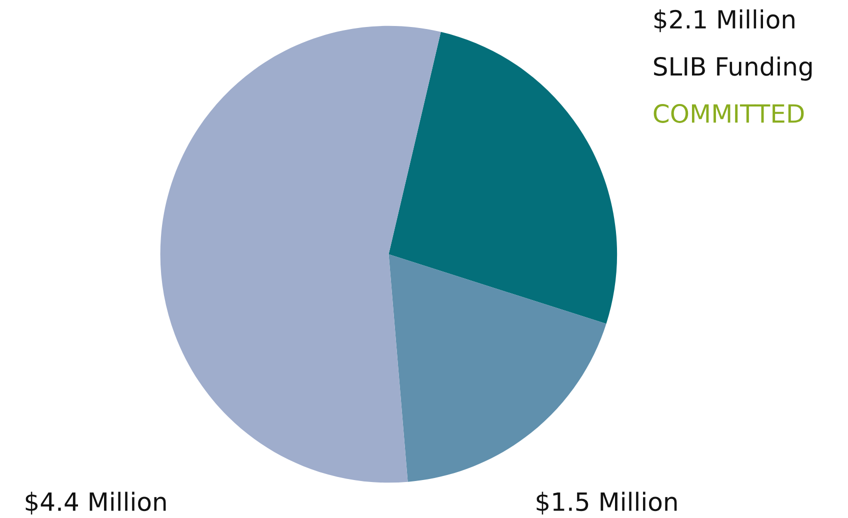 The height and width of the screenshot is (518, 848). Describe the element at coordinates (729, 113) in the screenshot. I see `text: COMMITTED` at that location.